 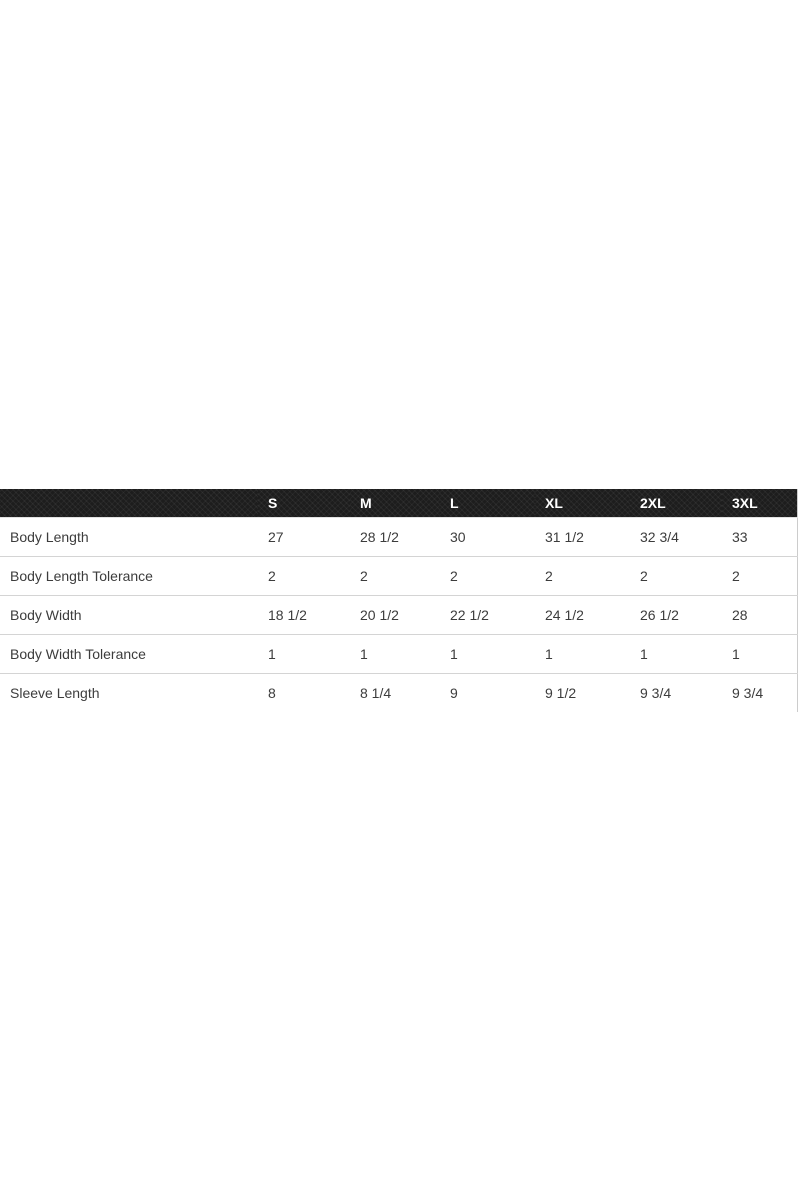 I want to click on size-value: 27, so click(x=304, y=537).